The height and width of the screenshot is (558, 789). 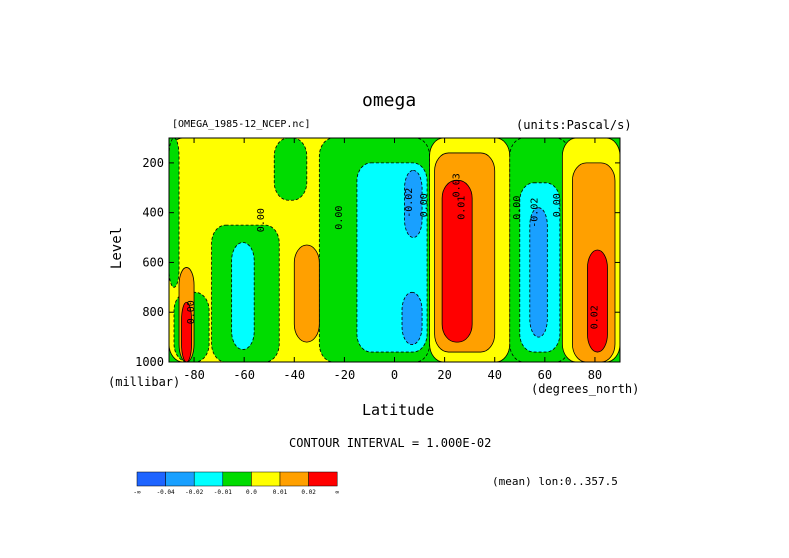 What do you see at coordinates (390, 443) in the screenshot?
I see `contour-interval-label: CONTOUR INTERVAL = 1.000E-02` at bounding box center [390, 443].